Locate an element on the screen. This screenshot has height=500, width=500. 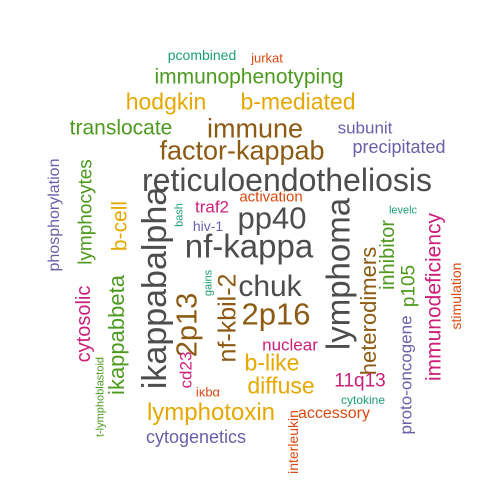
word-lymphocytes: lymphocytes is located at coordinates (86, 212).